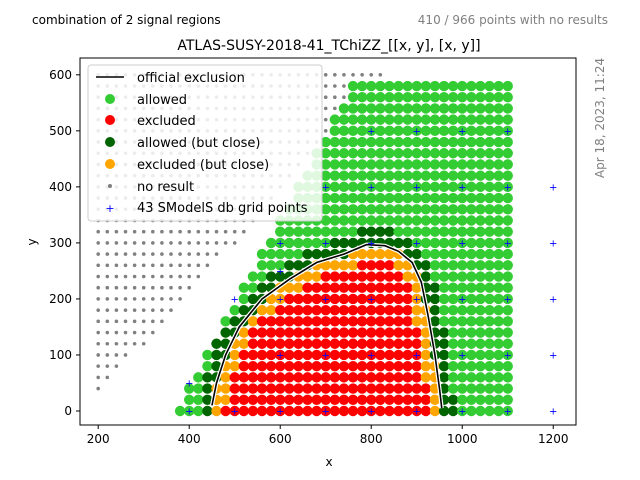 Image resolution: width=640 pixels, height=480 pixels. Describe the element at coordinates (60, 355) in the screenshot. I see `y-tick-label: 100` at that location.